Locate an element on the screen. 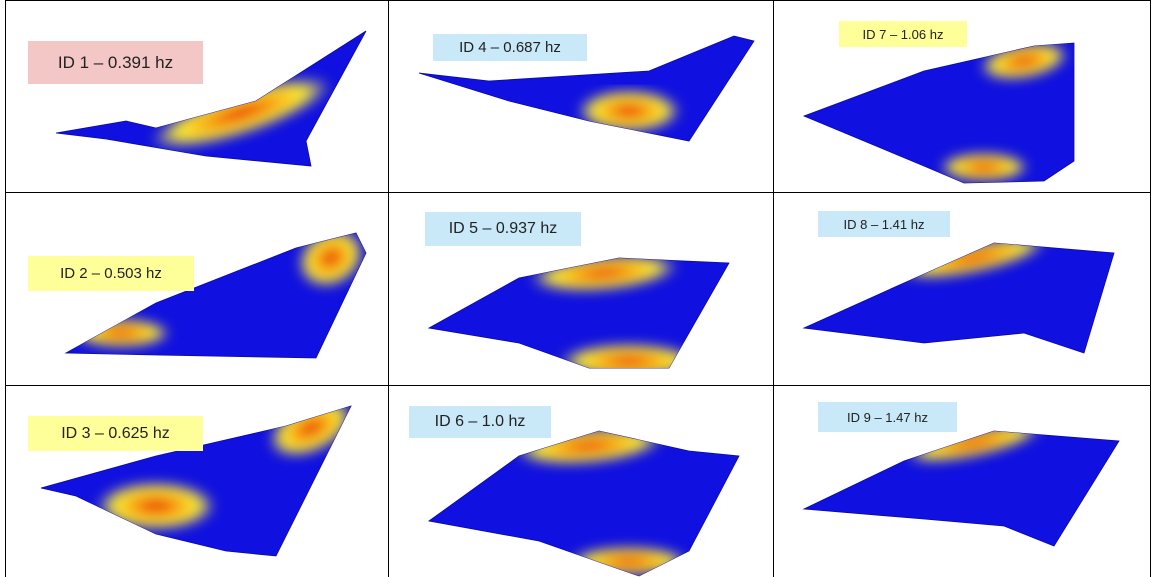 The height and width of the screenshot is (577, 1151). mode-label: ID 5 – 0.937 hz is located at coordinates (503, 229).